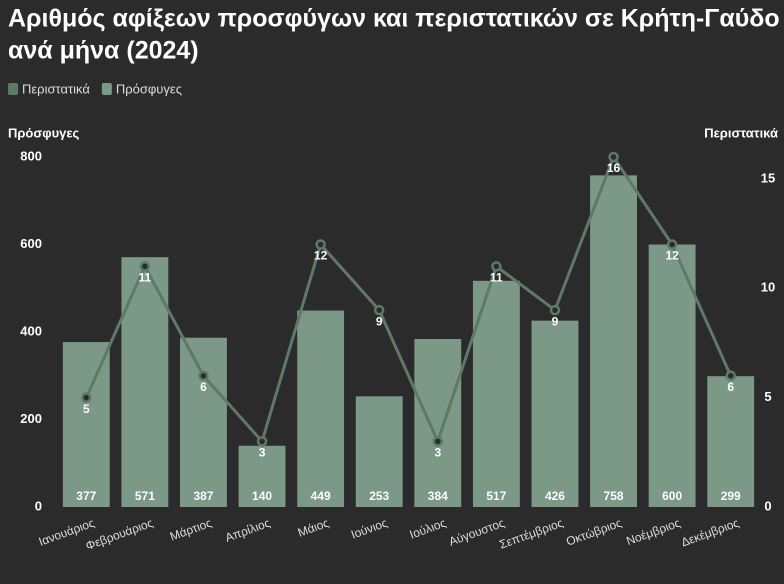 This screenshot has width=784, height=584. Describe the element at coordinates (31, 243) in the screenshot. I see `y-tick-label: 600` at that location.